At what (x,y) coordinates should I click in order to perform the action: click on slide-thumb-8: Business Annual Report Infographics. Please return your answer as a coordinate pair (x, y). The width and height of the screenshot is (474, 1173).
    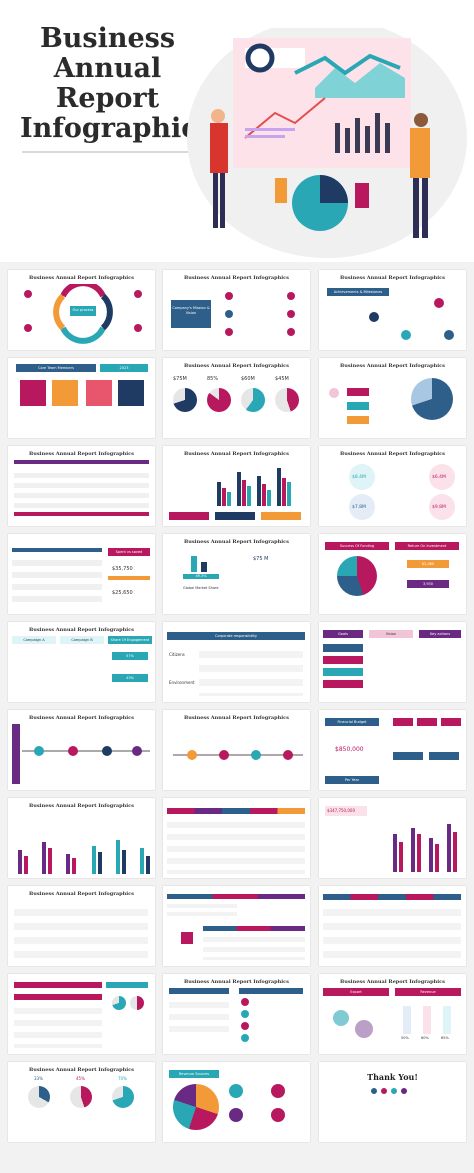
    Looking at the image, I should click on (81, 486).